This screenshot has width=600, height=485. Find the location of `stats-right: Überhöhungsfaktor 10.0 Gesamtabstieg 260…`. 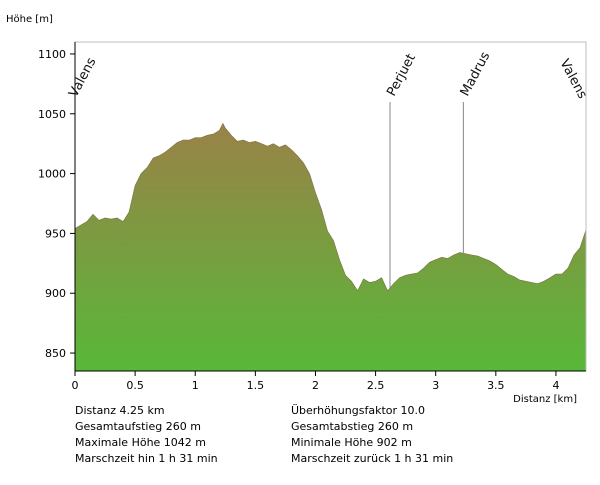

stats-right: Überhöhungsfaktor 10.0 Gesamtabstieg 260… is located at coordinates (372, 435).